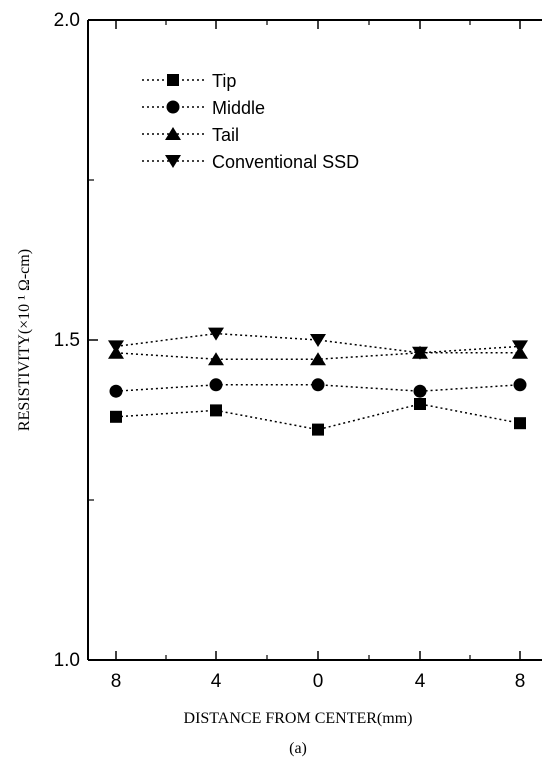 This screenshot has width=542, height=760. I want to click on legend-label: Conventional SSD, so click(285, 162).